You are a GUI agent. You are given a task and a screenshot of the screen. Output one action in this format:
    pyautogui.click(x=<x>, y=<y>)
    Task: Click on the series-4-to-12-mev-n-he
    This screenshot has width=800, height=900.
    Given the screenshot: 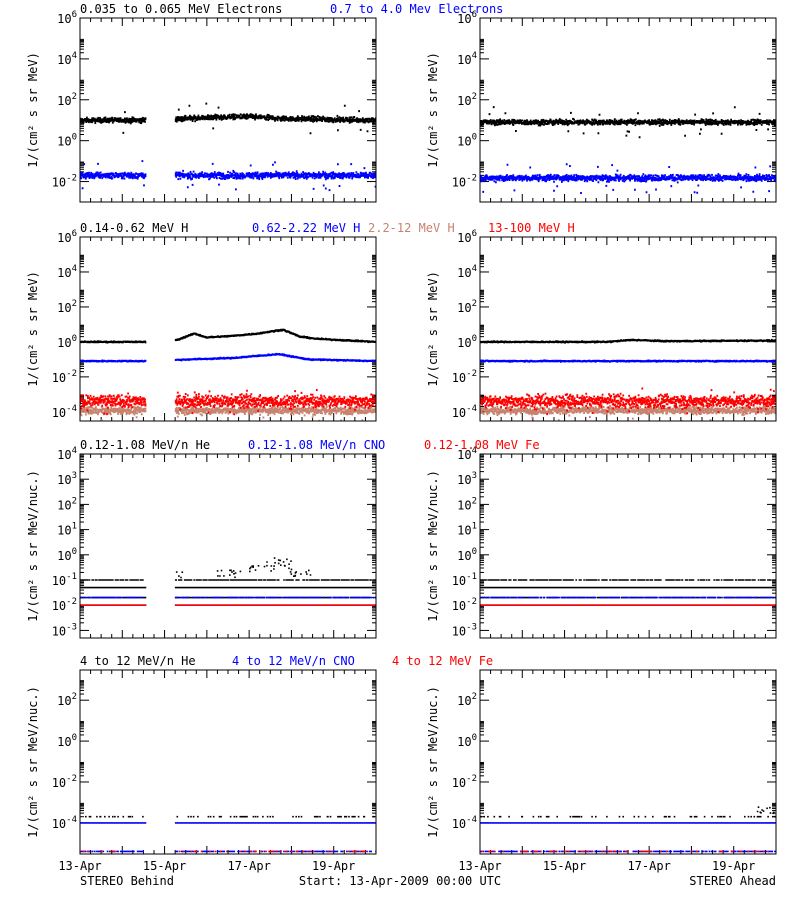 What is the action you would take?
    pyautogui.click(x=628, y=812)
    